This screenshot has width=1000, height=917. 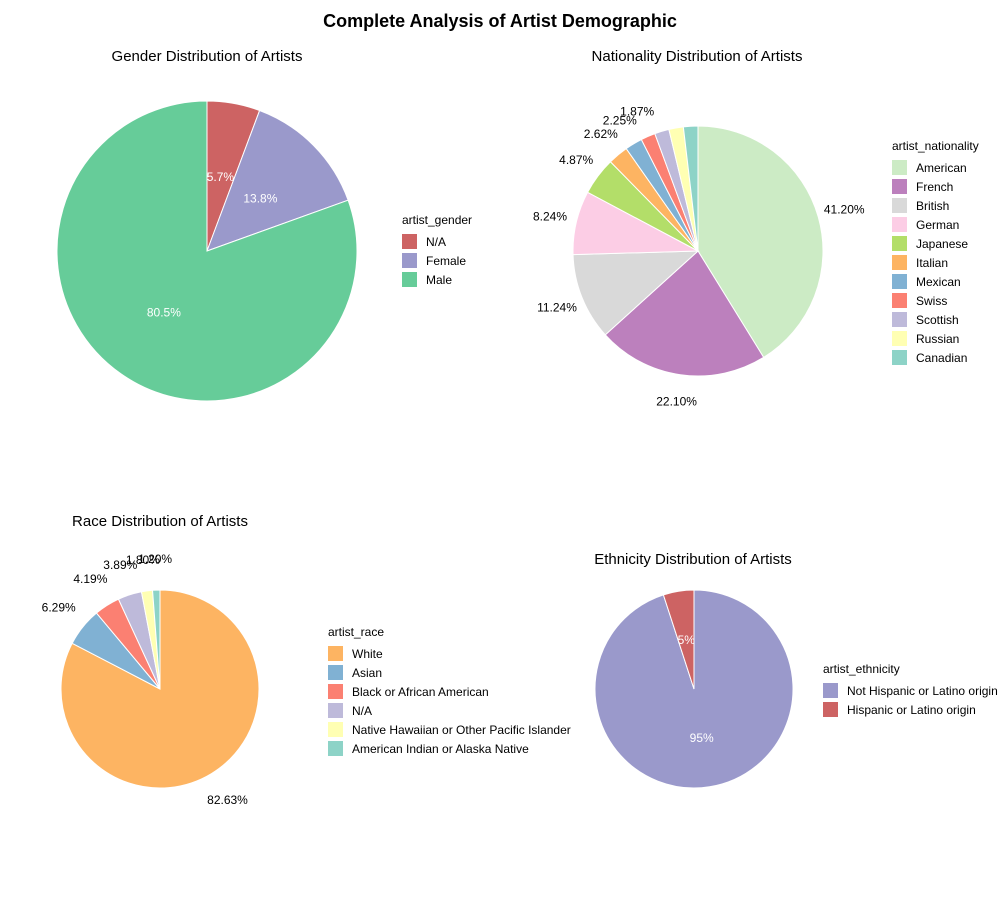 What do you see at coordinates (676, 402) in the screenshot?
I see `slice-label: 22.10%` at bounding box center [676, 402].